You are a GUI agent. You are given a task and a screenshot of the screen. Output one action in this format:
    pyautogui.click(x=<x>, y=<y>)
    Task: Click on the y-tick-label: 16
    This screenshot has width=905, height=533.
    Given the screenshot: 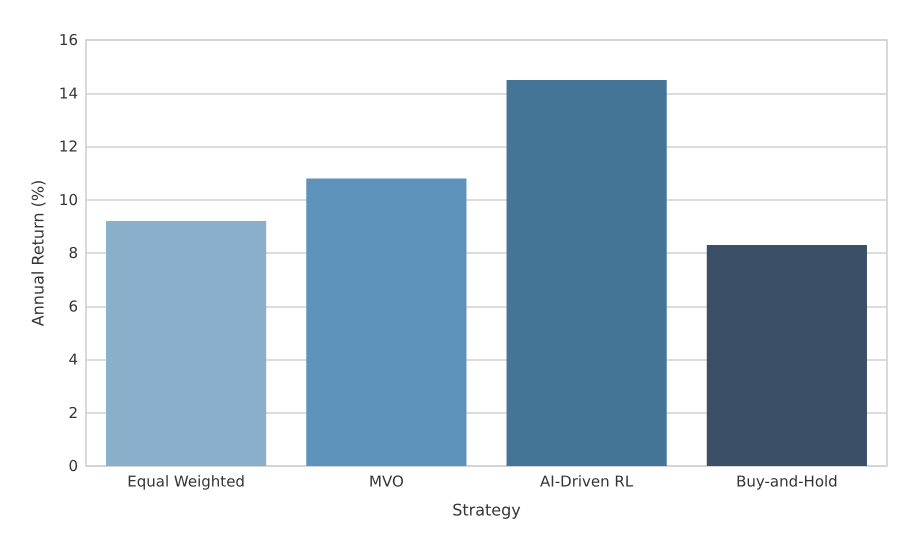 What is the action you would take?
    pyautogui.click(x=68, y=40)
    